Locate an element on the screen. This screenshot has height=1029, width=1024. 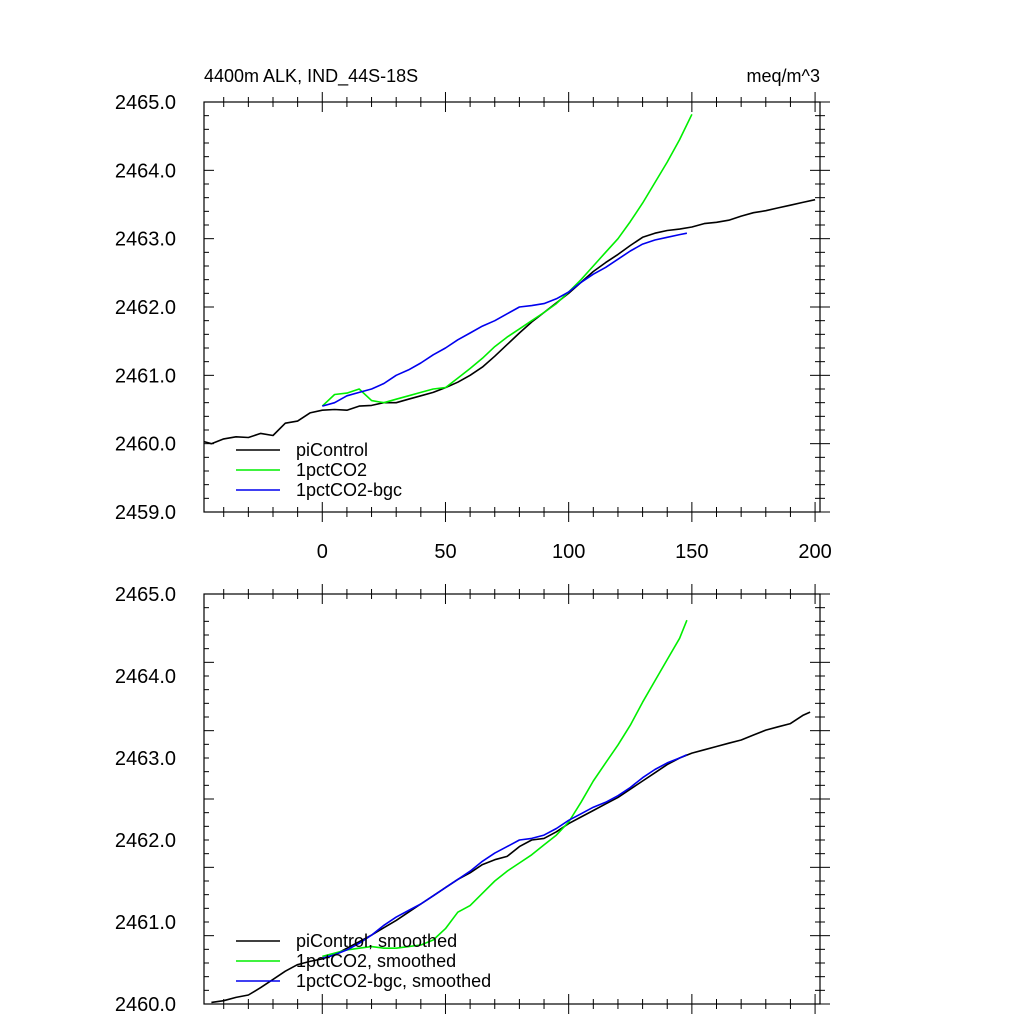
units-label: meq/m^3 is located at coordinates (783, 76).